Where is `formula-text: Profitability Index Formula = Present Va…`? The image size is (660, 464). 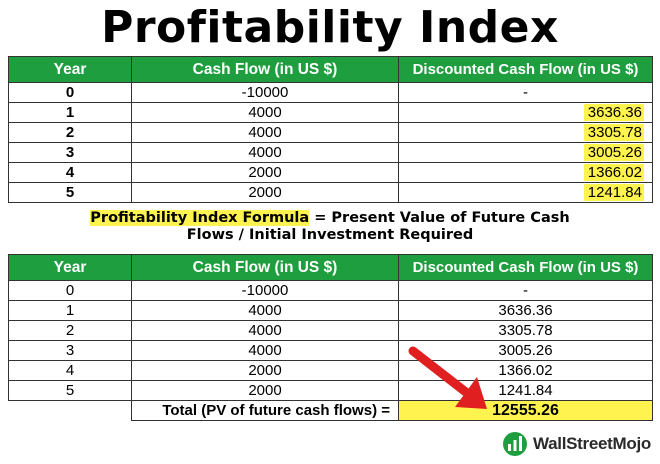 formula-text: Profitability Index Formula = Present Va… is located at coordinates (330, 227).